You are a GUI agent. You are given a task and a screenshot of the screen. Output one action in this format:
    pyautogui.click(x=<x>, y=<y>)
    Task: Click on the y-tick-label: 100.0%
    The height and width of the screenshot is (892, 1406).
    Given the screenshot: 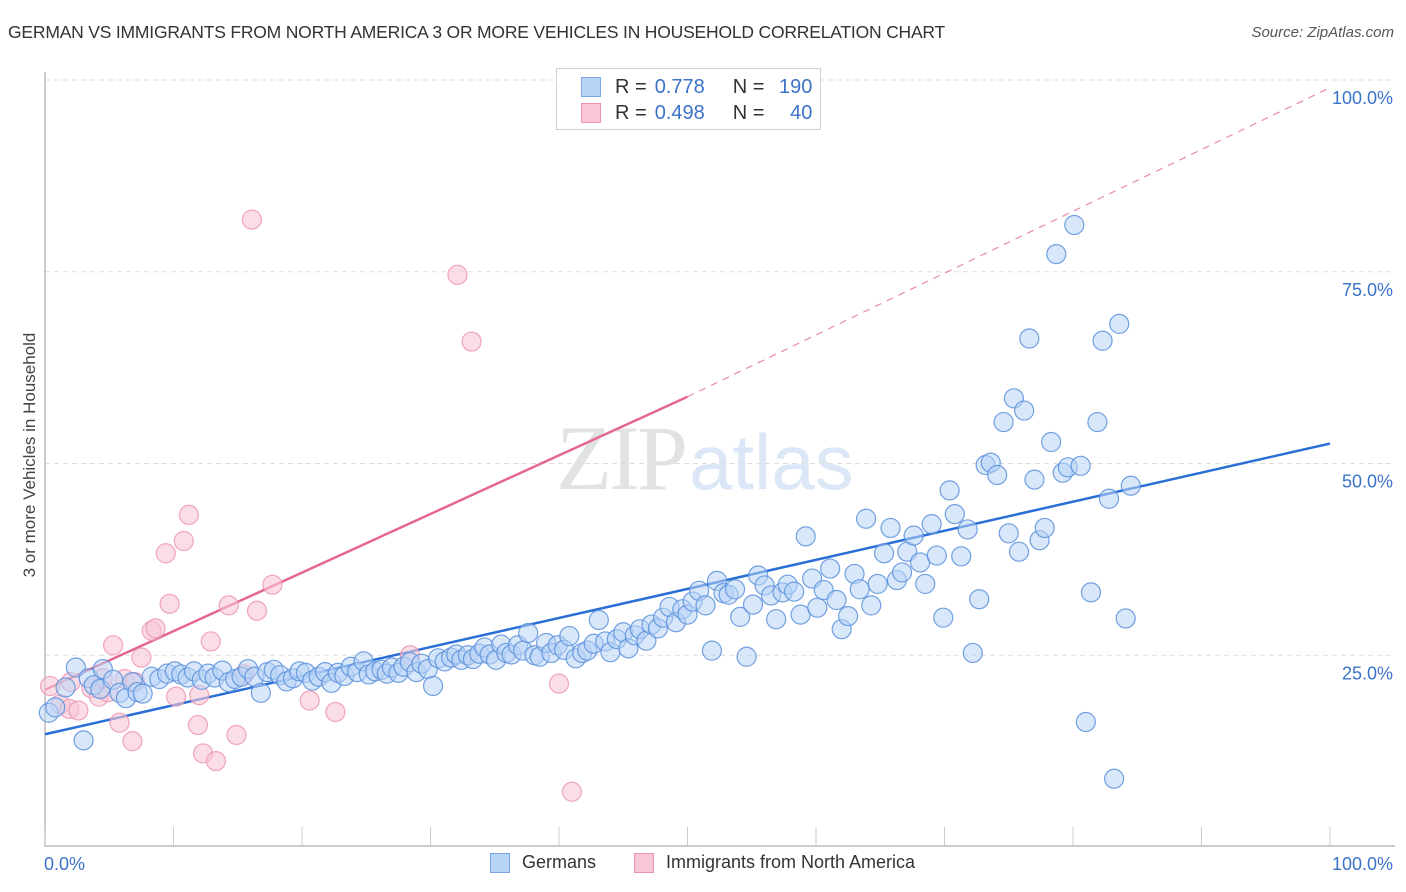 What is the action you would take?
    pyautogui.click(x=1362, y=98)
    